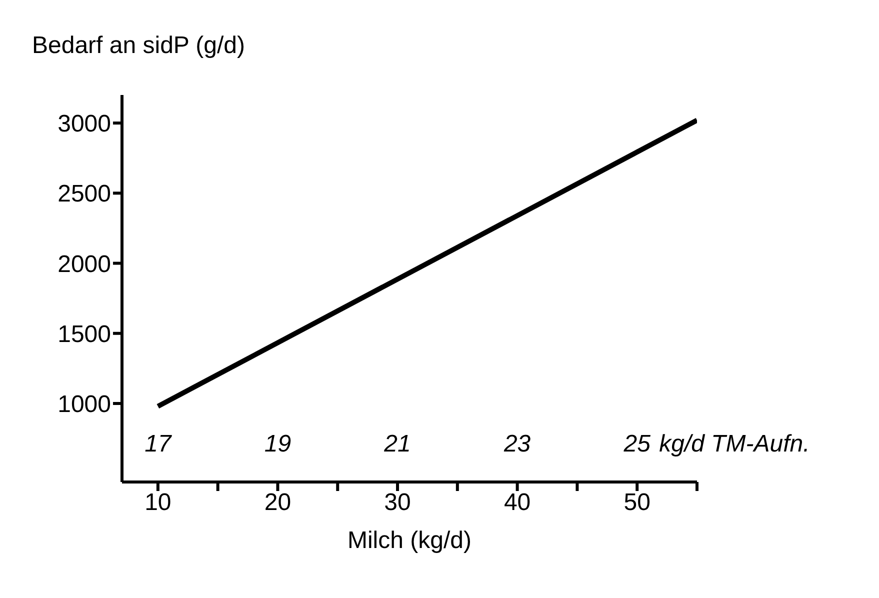  What do you see at coordinates (84, 264) in the screenshot?
I see `y-tick-label: 2000` at bounding box center [84, 264].